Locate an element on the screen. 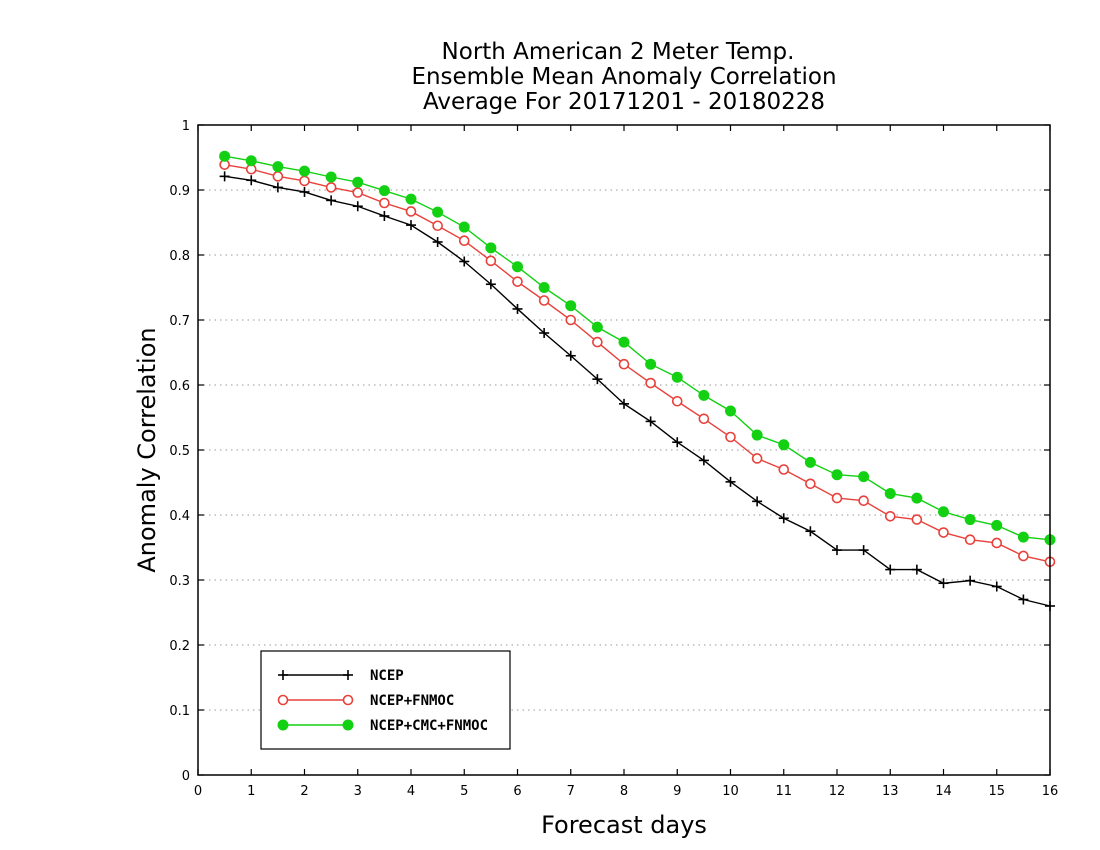  x-tick-label: 12 is located at coordinates (837, 791).